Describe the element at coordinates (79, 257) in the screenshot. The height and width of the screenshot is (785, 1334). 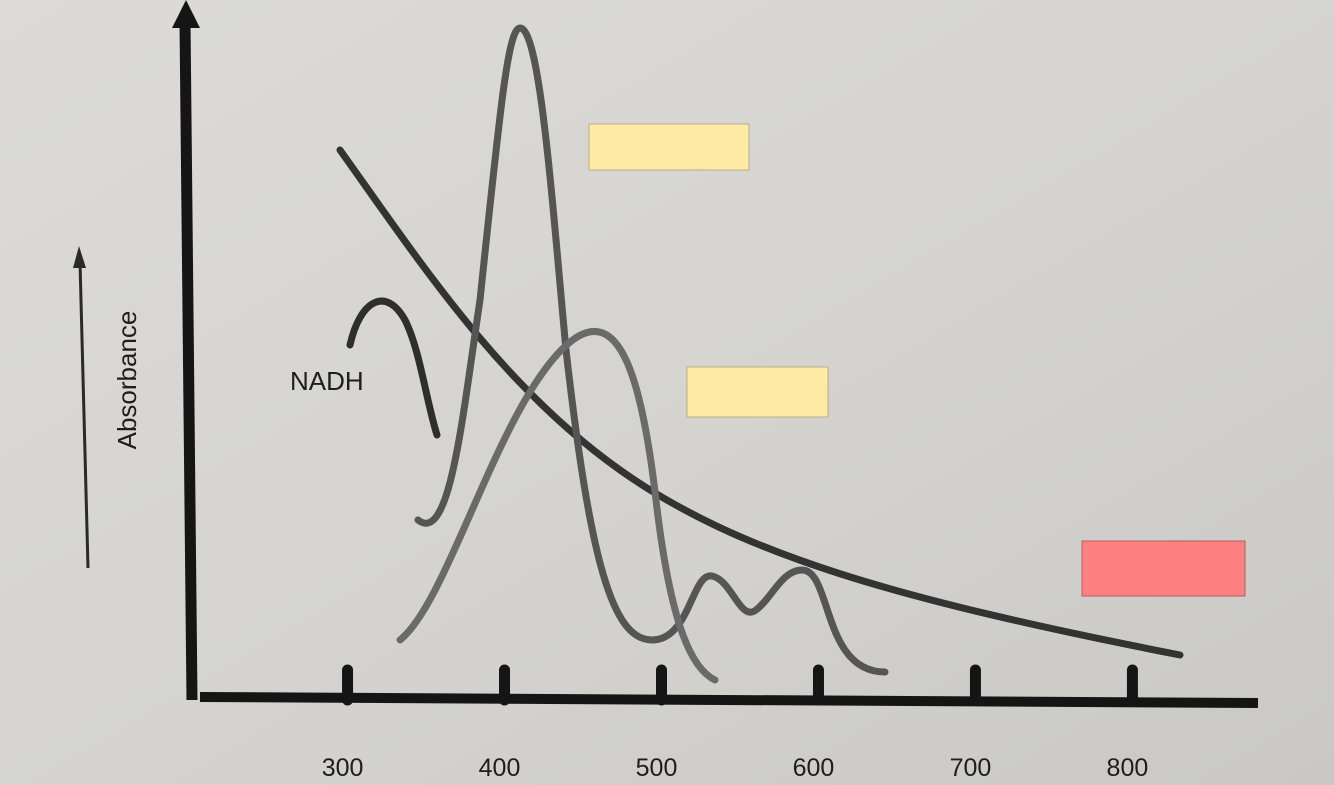
I see `absorbance-arrowhead` at that location.